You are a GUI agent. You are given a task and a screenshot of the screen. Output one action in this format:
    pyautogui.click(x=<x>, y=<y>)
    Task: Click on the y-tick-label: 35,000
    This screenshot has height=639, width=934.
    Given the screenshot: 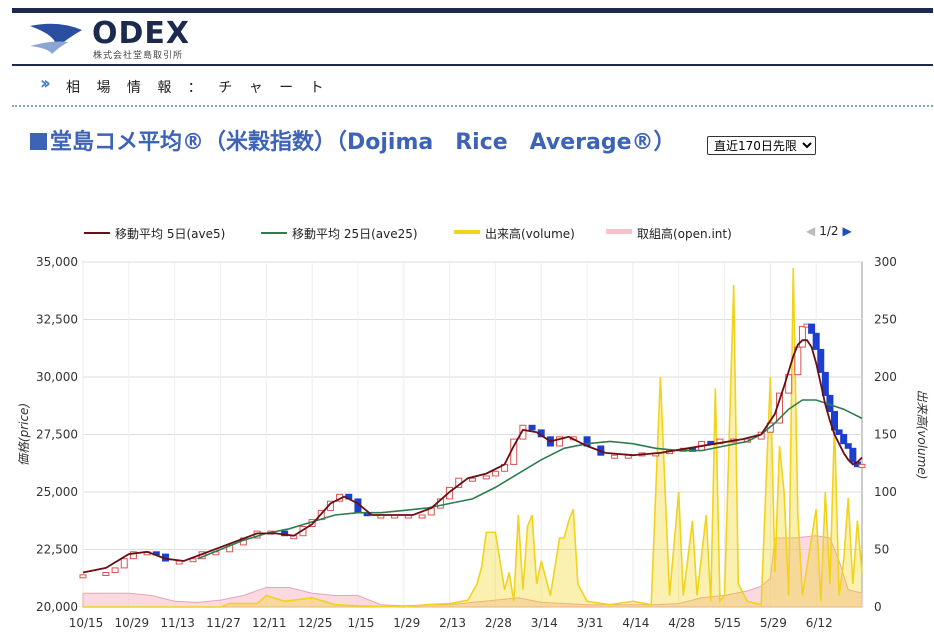 What is the action you would take?
    pyautogui.click(x=57, y=262)
    